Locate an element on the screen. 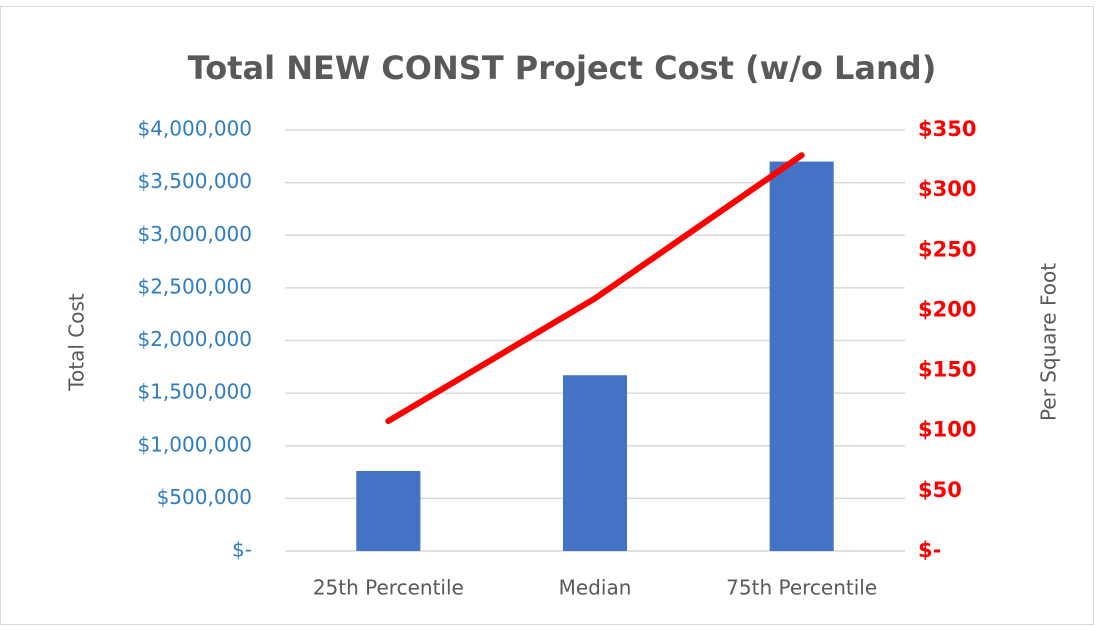 Image resolution: width=1102 pixels, height=626 pixels. y-tick-label: $1,500,000 is located at coordinates (194, 392).